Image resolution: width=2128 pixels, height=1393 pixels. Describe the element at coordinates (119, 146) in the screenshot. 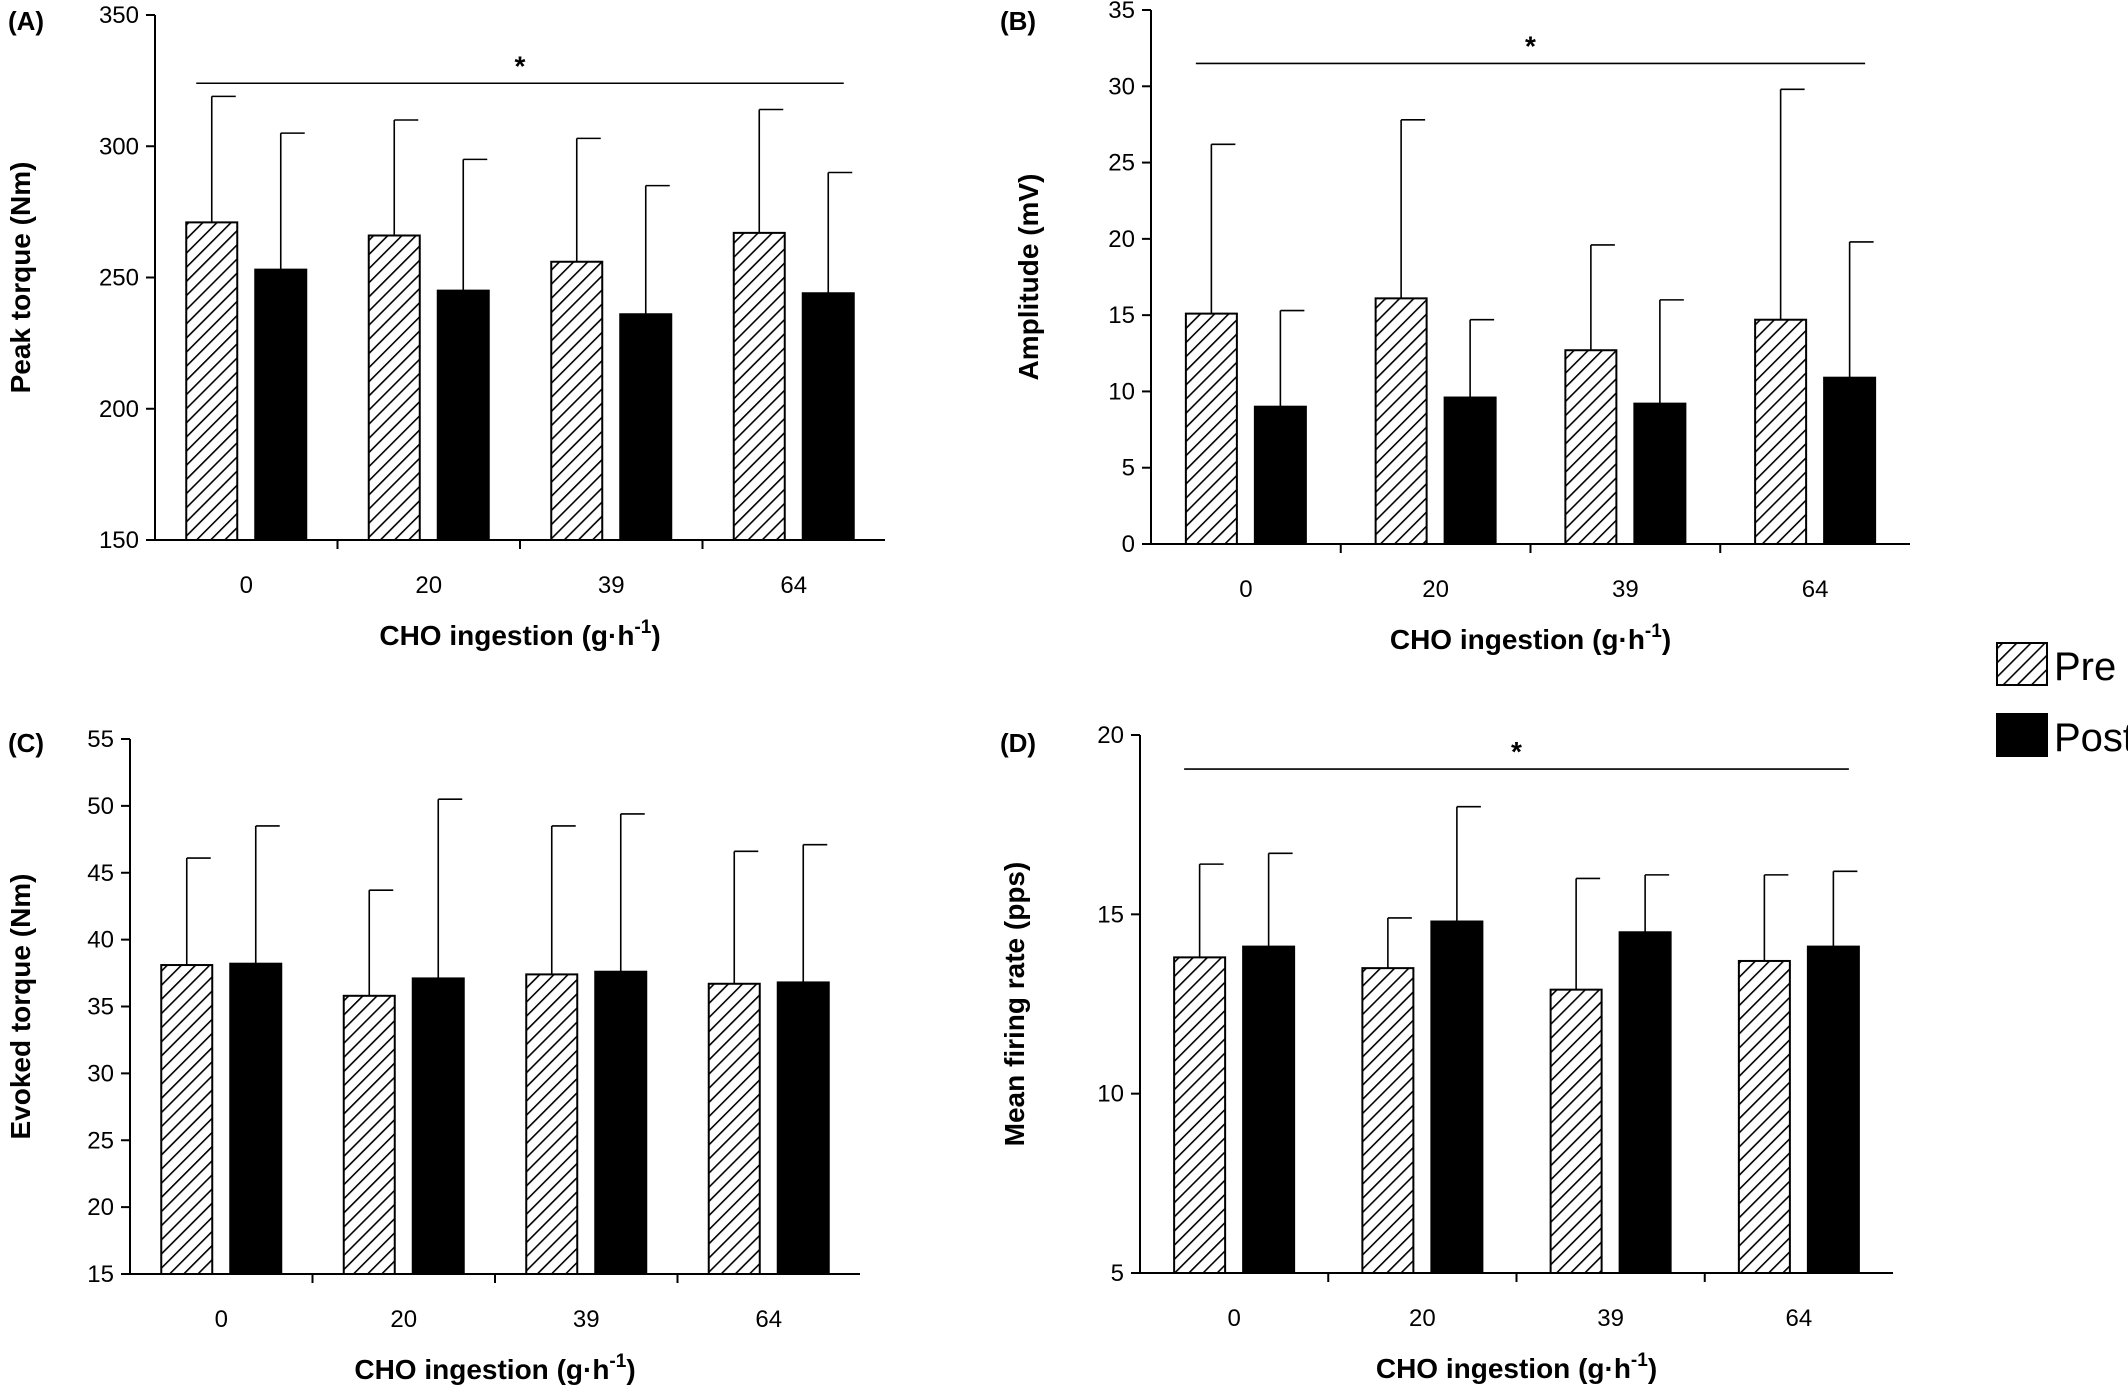

I see `y-tick-label: 300` at that location.